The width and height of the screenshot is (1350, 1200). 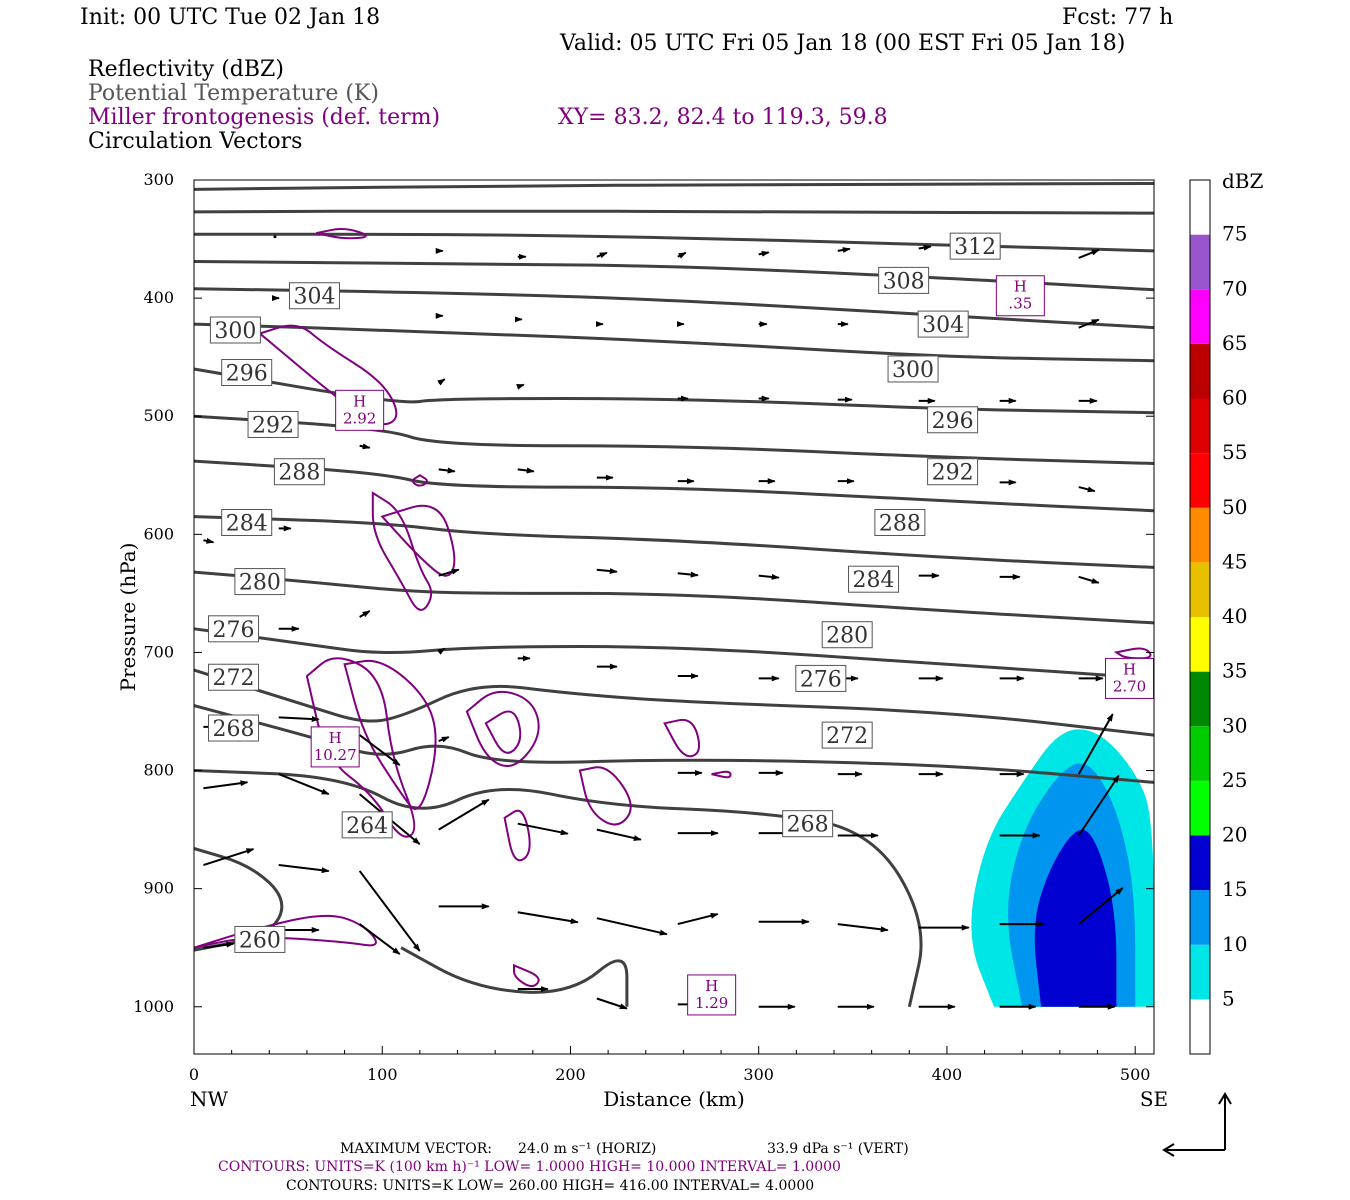 I want to click on theta-label: 292, so click(x=953, y=472).